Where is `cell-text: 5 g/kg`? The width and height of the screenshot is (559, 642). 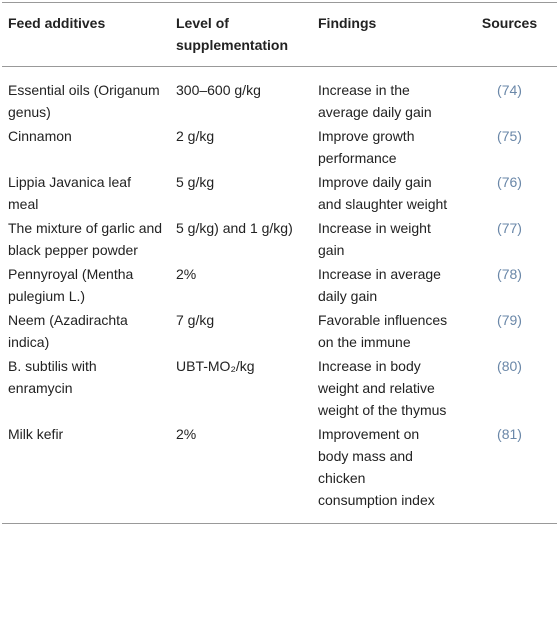
cell-text: 5 g/kg is located at coordinates (195, 182).